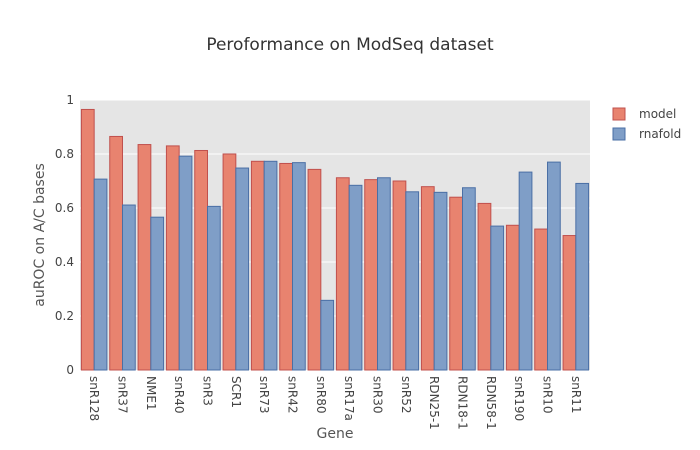  I want to click on x-tick-label: snR10, so click(548, 394).